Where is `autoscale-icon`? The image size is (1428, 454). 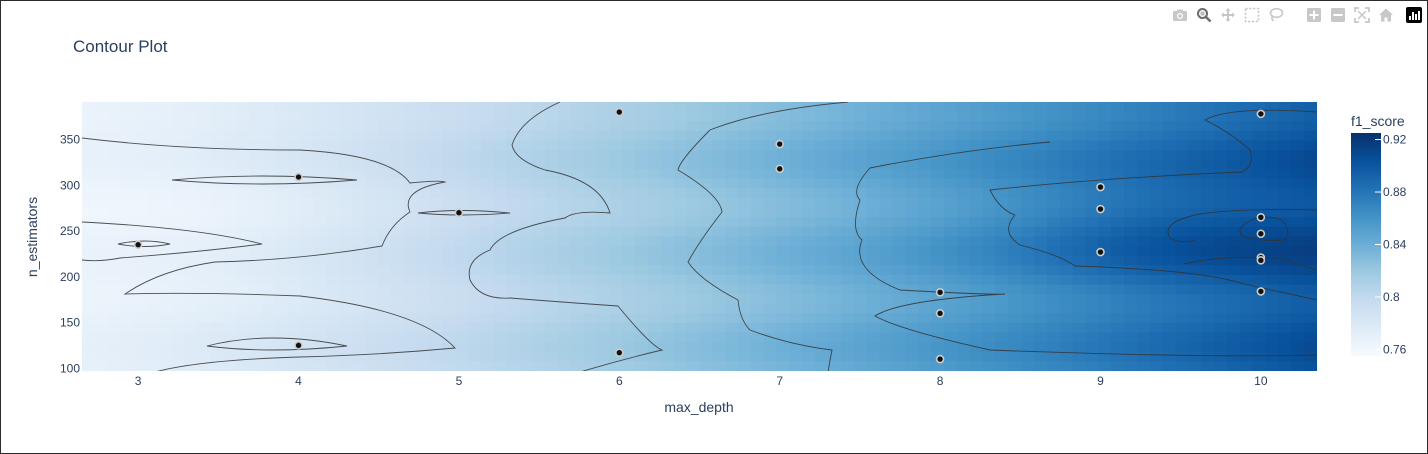 autoscale-icon is located at coordinates (1362, 15).